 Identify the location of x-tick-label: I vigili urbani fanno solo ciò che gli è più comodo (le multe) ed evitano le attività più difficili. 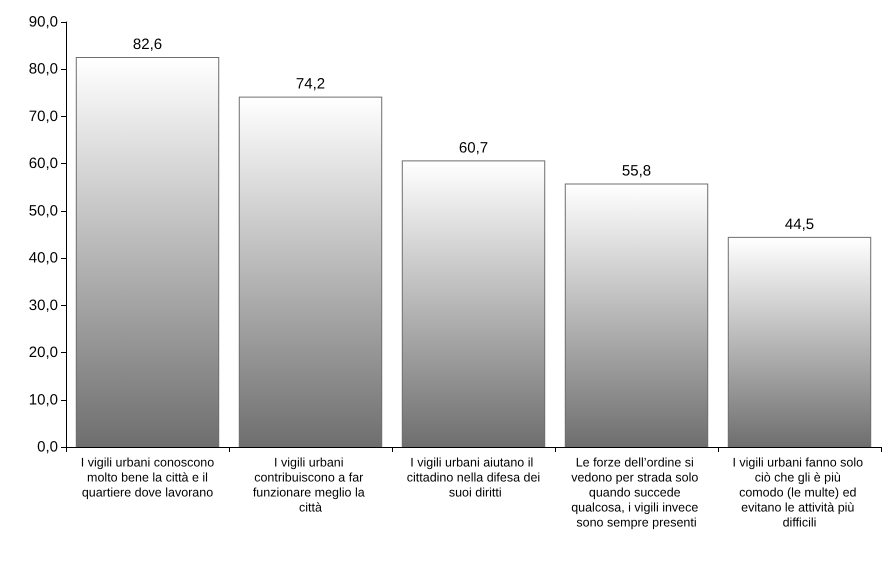
(799, 493).